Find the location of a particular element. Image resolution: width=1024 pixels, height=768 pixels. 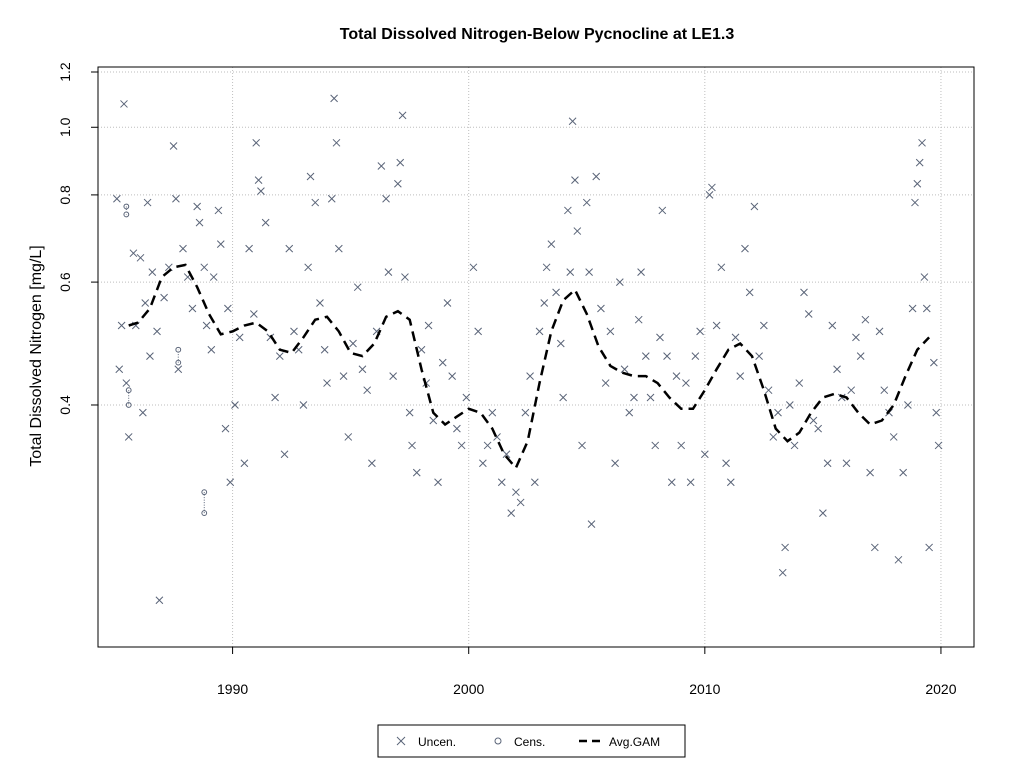

y-tick-label: 0.4 is located at coordinates (65, 405).